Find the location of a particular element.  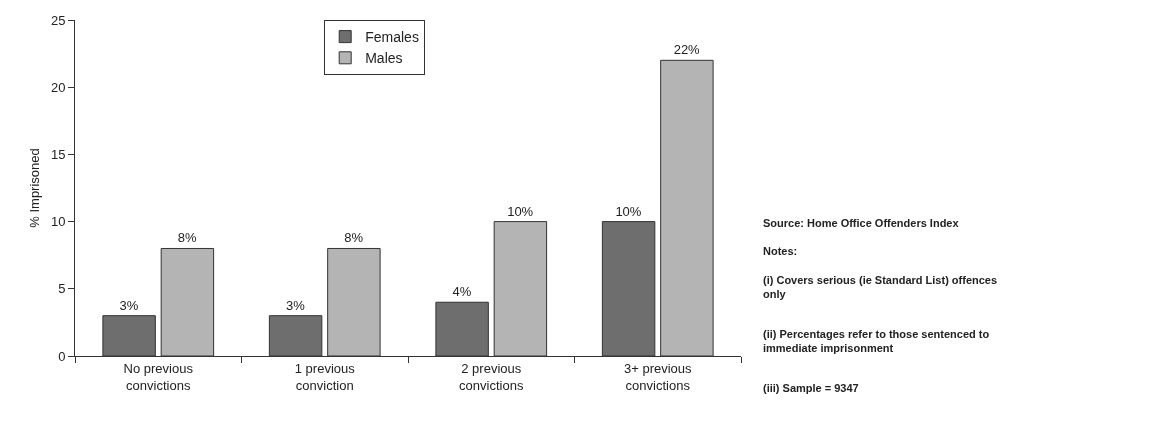

x-tick-label: No previous convictions is located at coordinates (158, 376).